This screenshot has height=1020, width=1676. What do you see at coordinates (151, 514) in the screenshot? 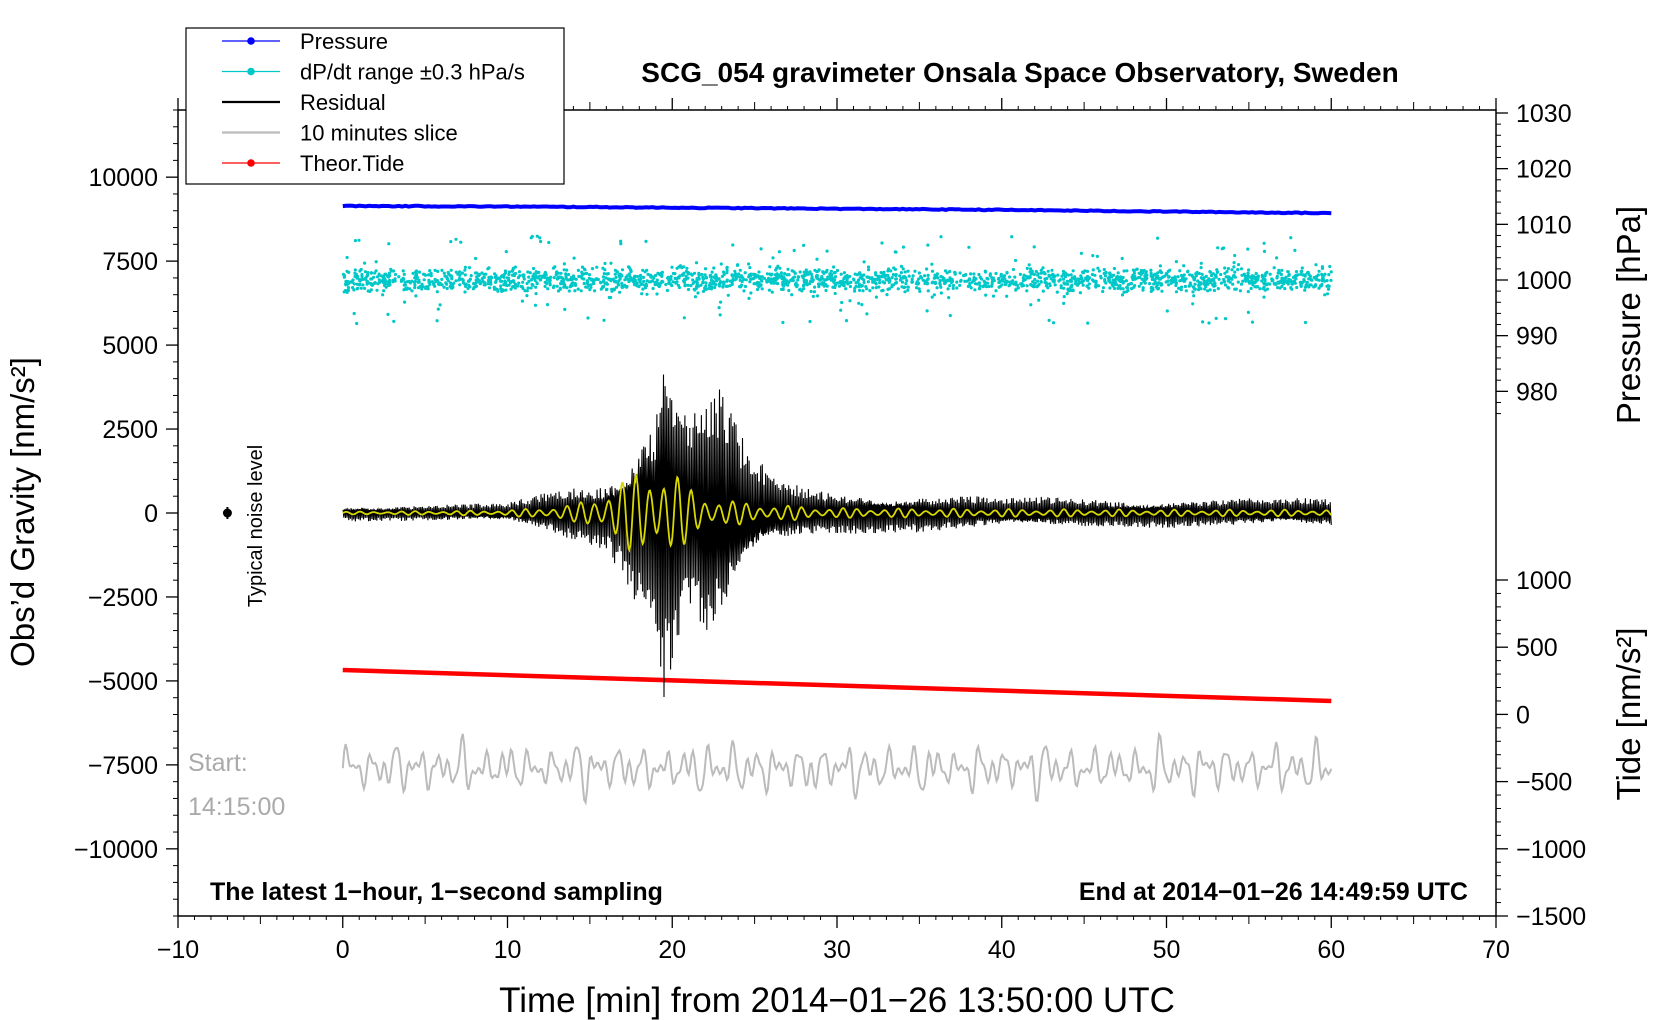
I see `left-tick-label: 0` at bounding box center [151, 514].